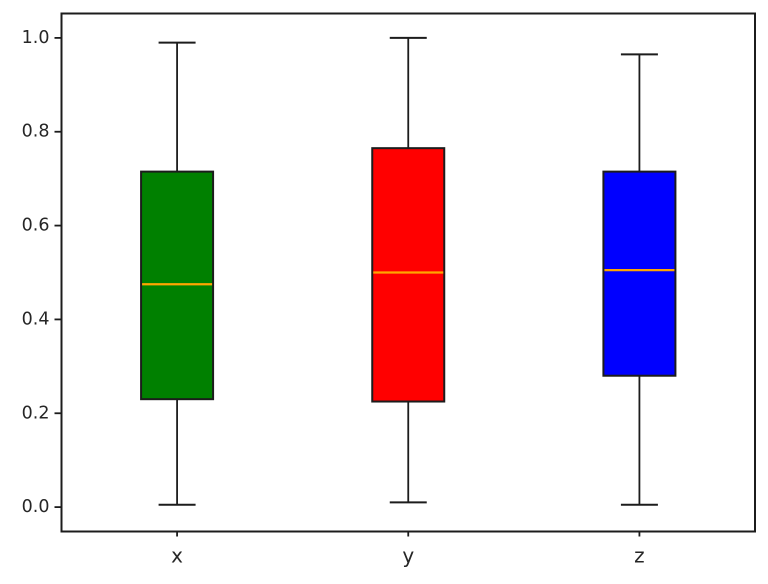  What do you see at coordinates (639, 556) in the screenshot?
I see `x-axis-tick-label: z` at bounding box center [639, 556].